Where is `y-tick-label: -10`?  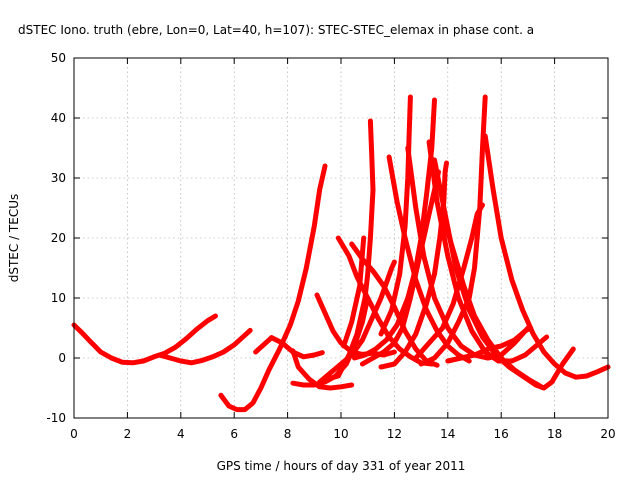
y-tick-label: -10 is located at coordinates (56, 418).